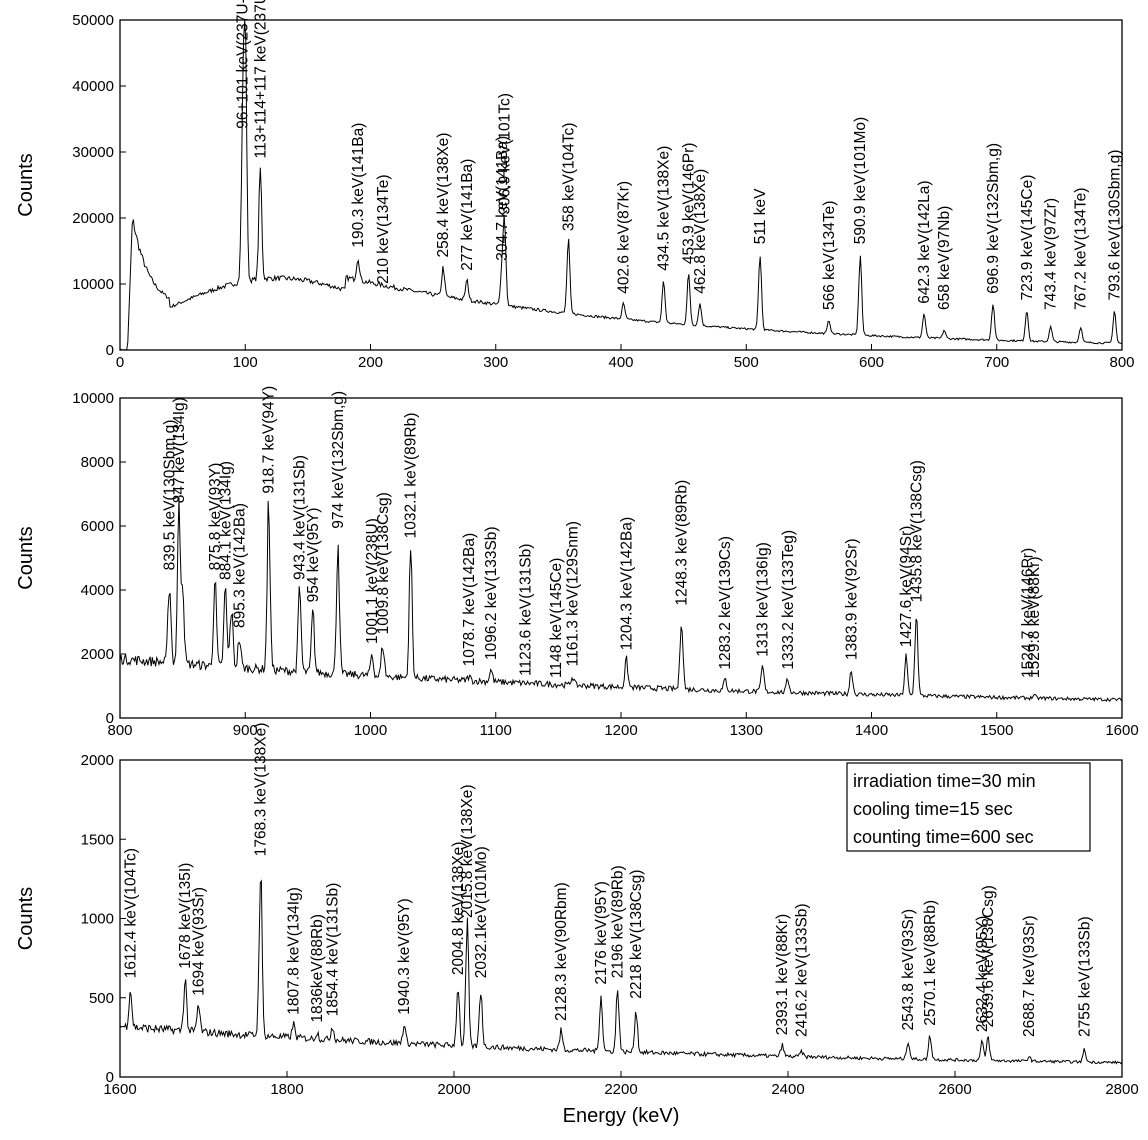  I want to click on y-tick-label: 1000, so click(97, 919).